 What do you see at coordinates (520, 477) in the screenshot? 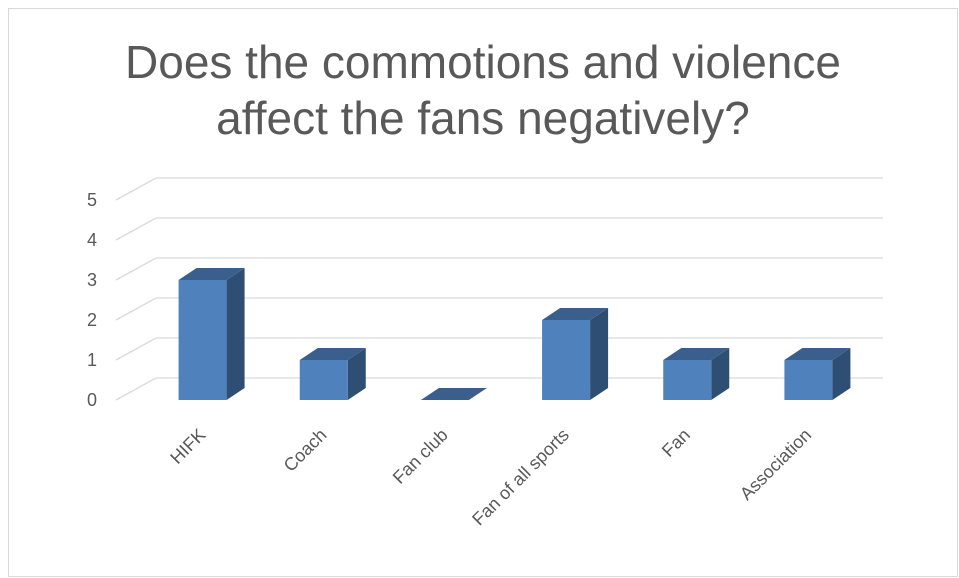
I see `x-tick-label: Fan of all sports` at bounding box center [520, 477].